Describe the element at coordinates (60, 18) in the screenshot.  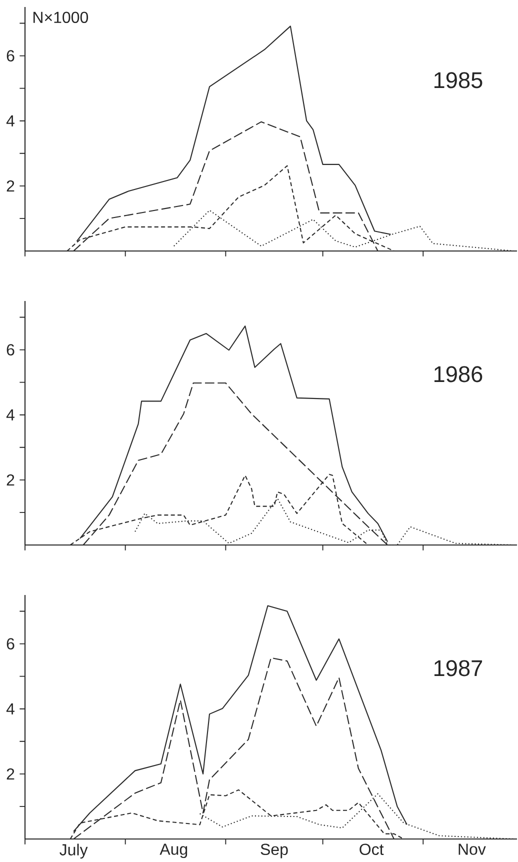
I see `y-axis-title: N×1000` at that location.